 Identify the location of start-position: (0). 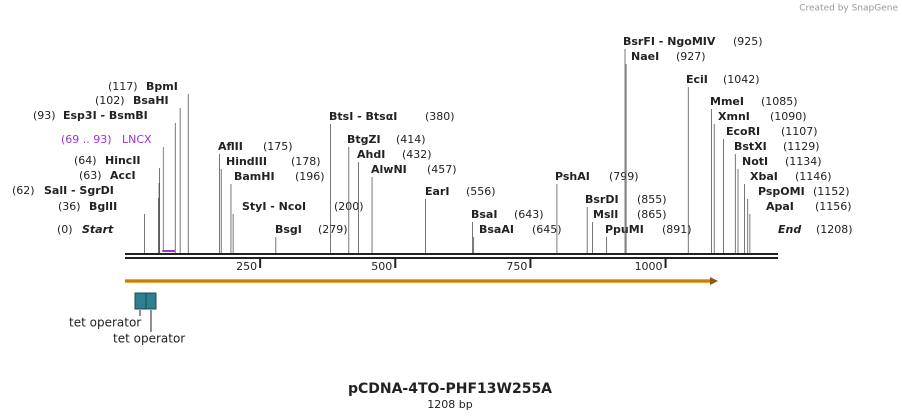
(65, 229).